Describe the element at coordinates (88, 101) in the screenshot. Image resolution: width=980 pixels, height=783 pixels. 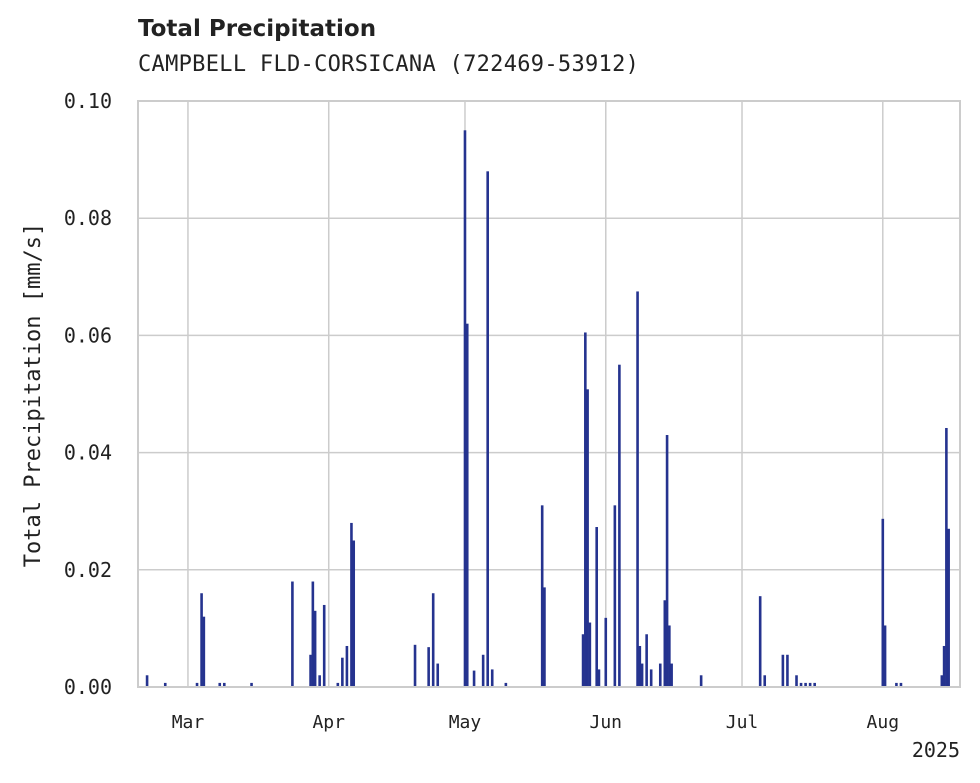
I see `y-tick-label: 0.10` at that location.